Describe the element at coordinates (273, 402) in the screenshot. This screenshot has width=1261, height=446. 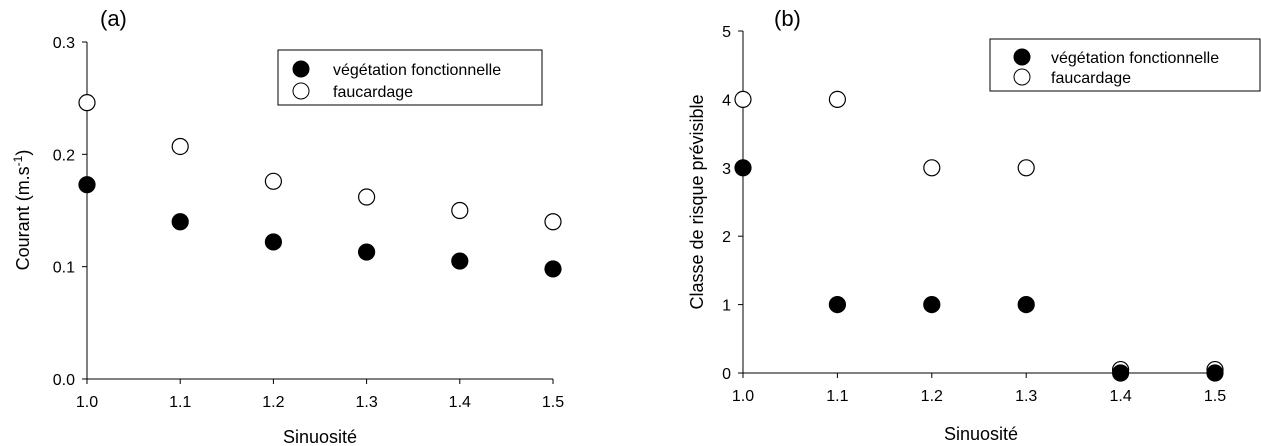
I see `x-tick-label-a-2: 1.2` at that location.